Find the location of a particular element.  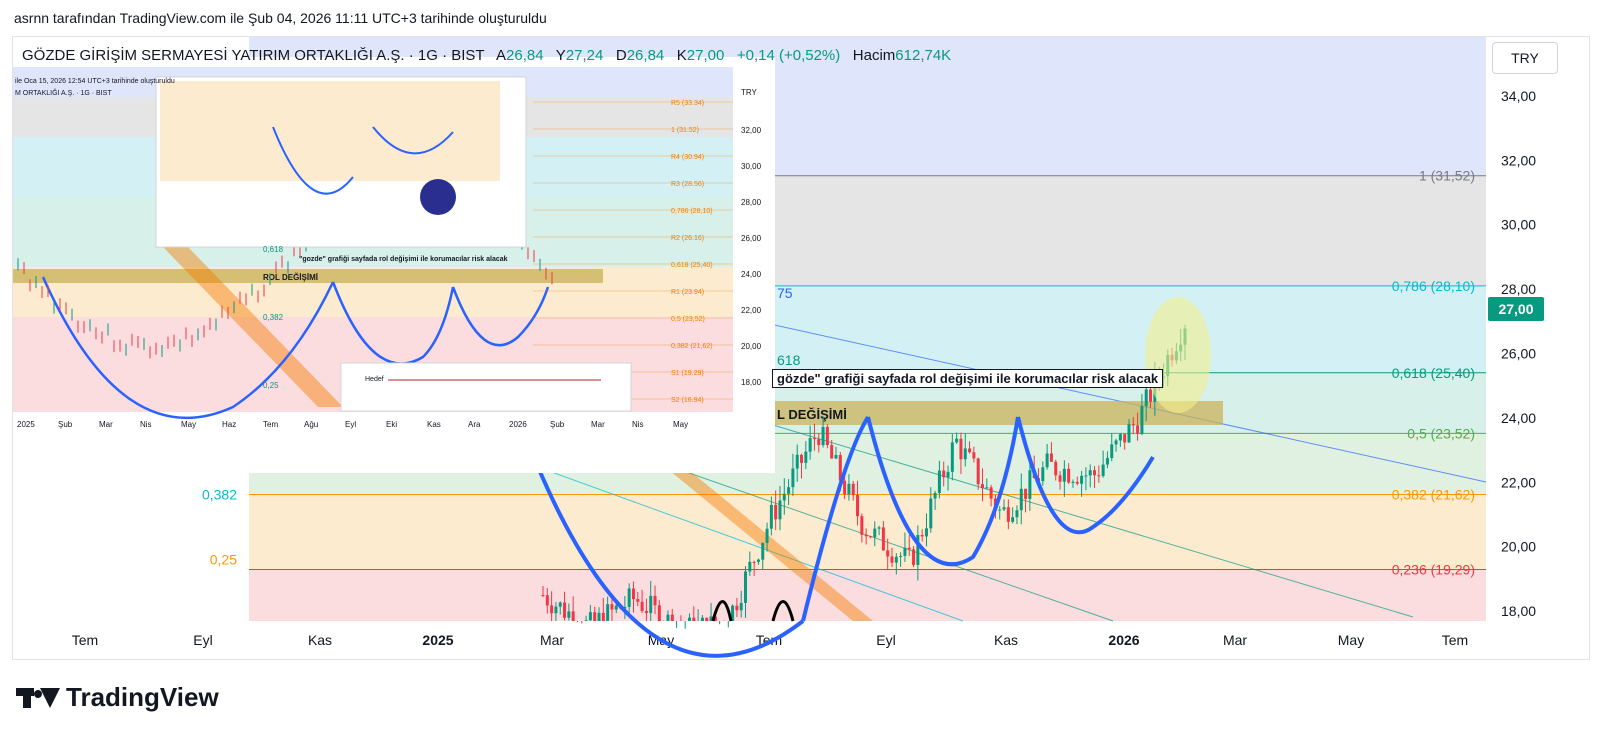

fib-label-0: 1 (31,52) is located at coordinates (1447, 176).